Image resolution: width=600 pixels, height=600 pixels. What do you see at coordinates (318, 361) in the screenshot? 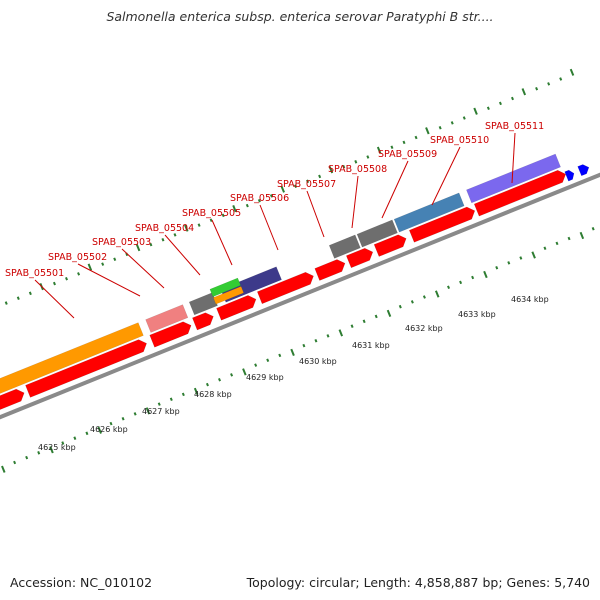
I see `kbp-label: 4630 kbp` at bounding box center [318, 361].